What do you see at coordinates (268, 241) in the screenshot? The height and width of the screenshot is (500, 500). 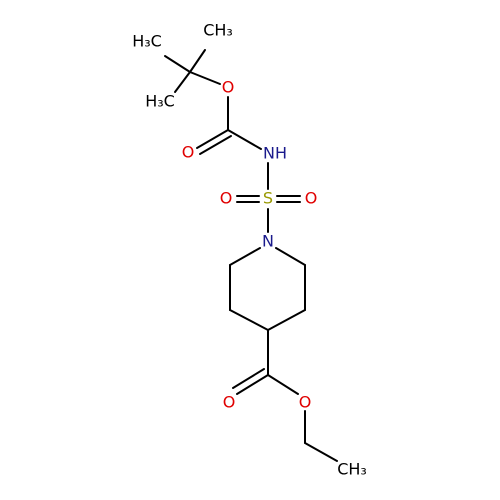 I see `atom-label: N` at bounding box center [268, 241].